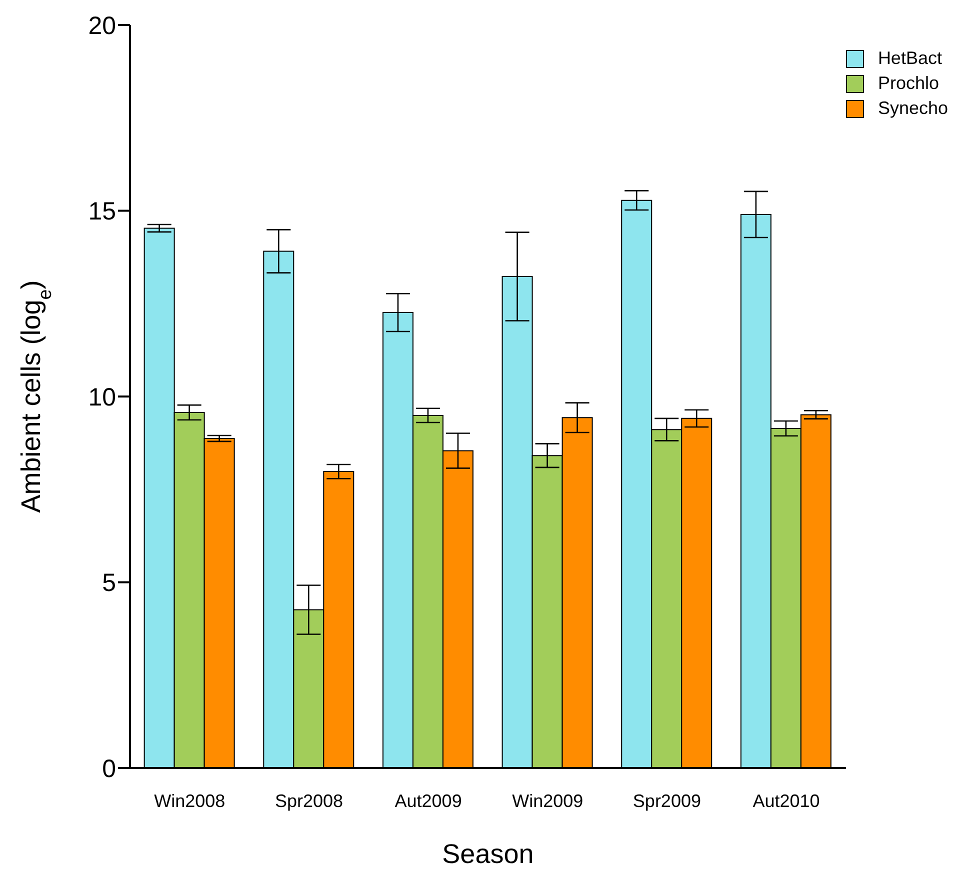  I want to click on x-tick-label: Win2008, so click(190, 800).